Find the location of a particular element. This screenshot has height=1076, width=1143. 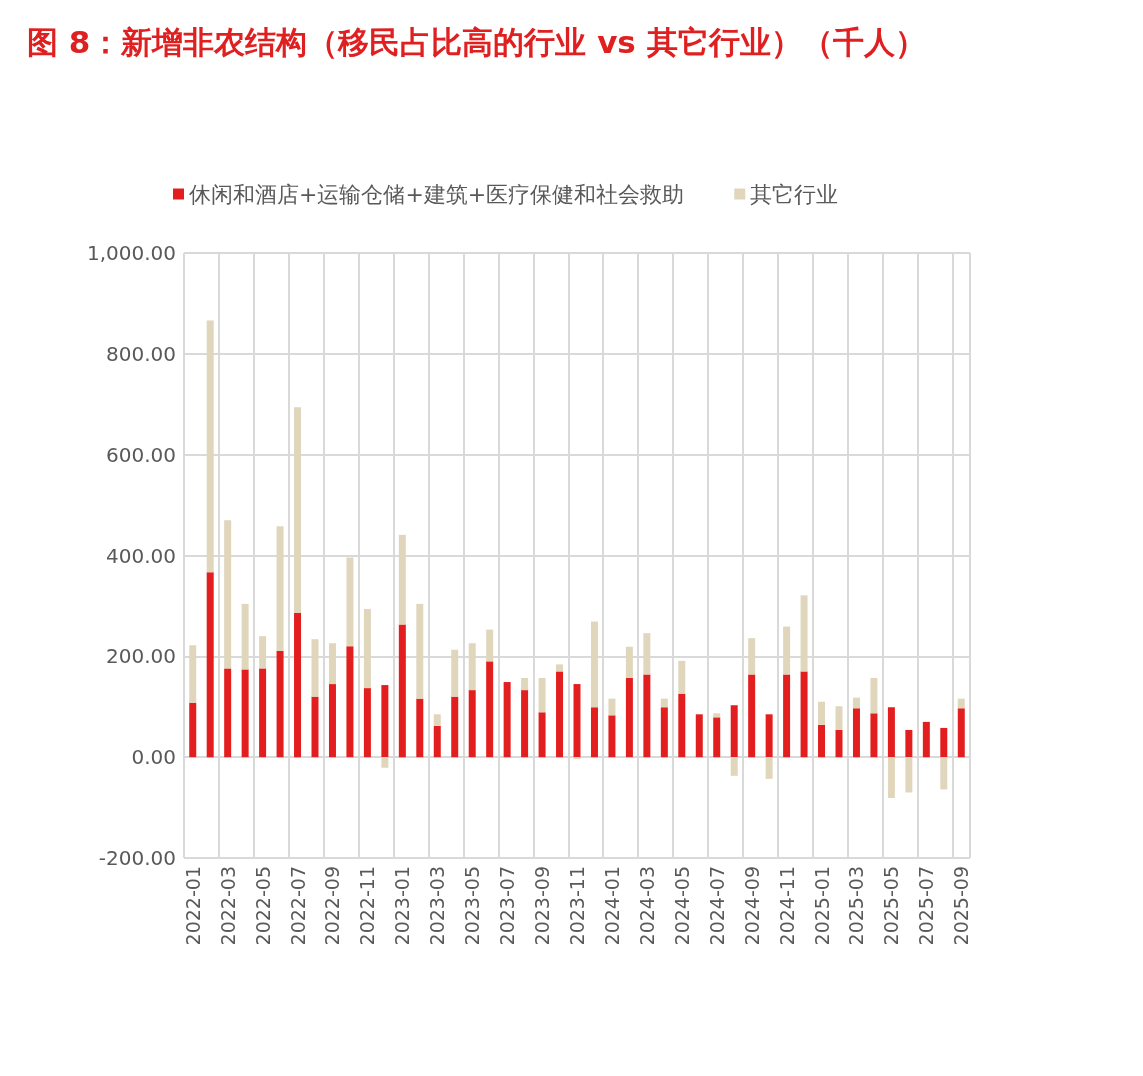

x-tick-label: 2024-05 is located at coordinates (681, 906).